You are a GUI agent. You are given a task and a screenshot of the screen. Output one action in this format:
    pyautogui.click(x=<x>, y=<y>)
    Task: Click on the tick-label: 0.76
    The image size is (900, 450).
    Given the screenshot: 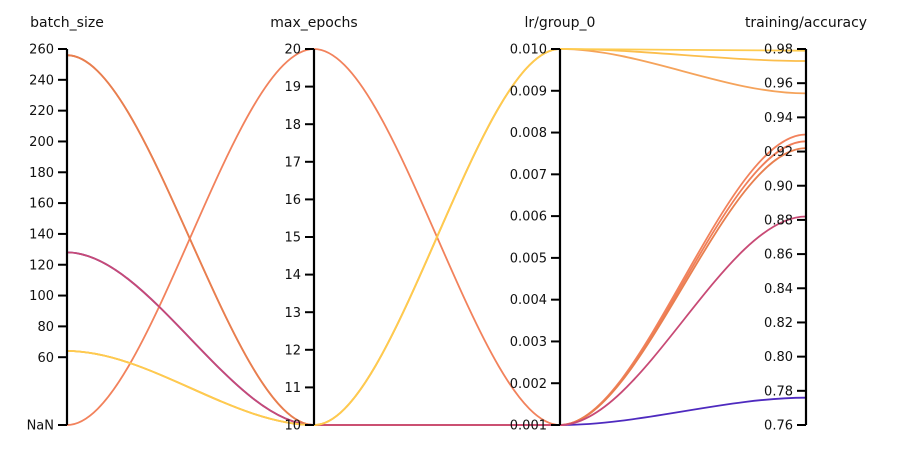 What is the action you would take?
    pyautogui.click(x=778, y=426)
    